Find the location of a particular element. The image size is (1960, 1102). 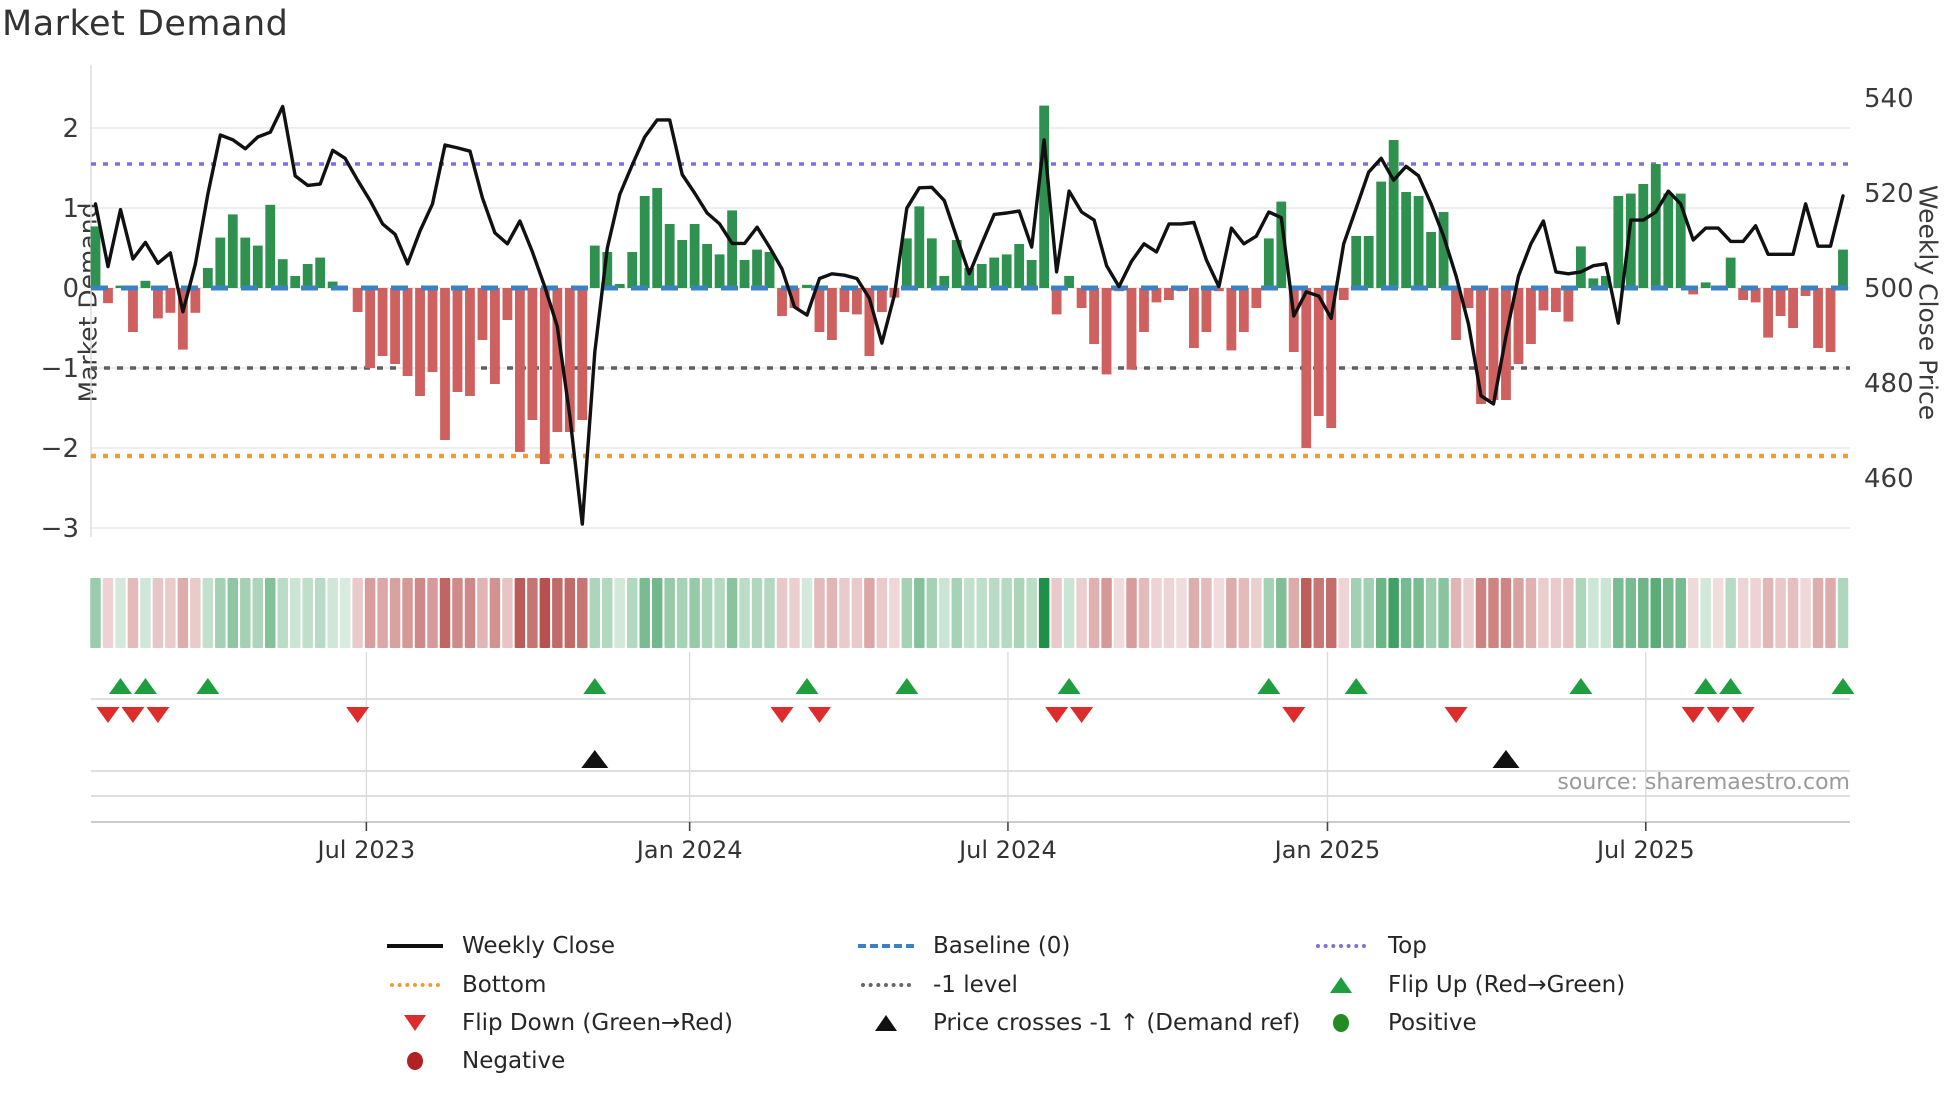

right-tick-label: 520 is located at coordinates (1889, 194).